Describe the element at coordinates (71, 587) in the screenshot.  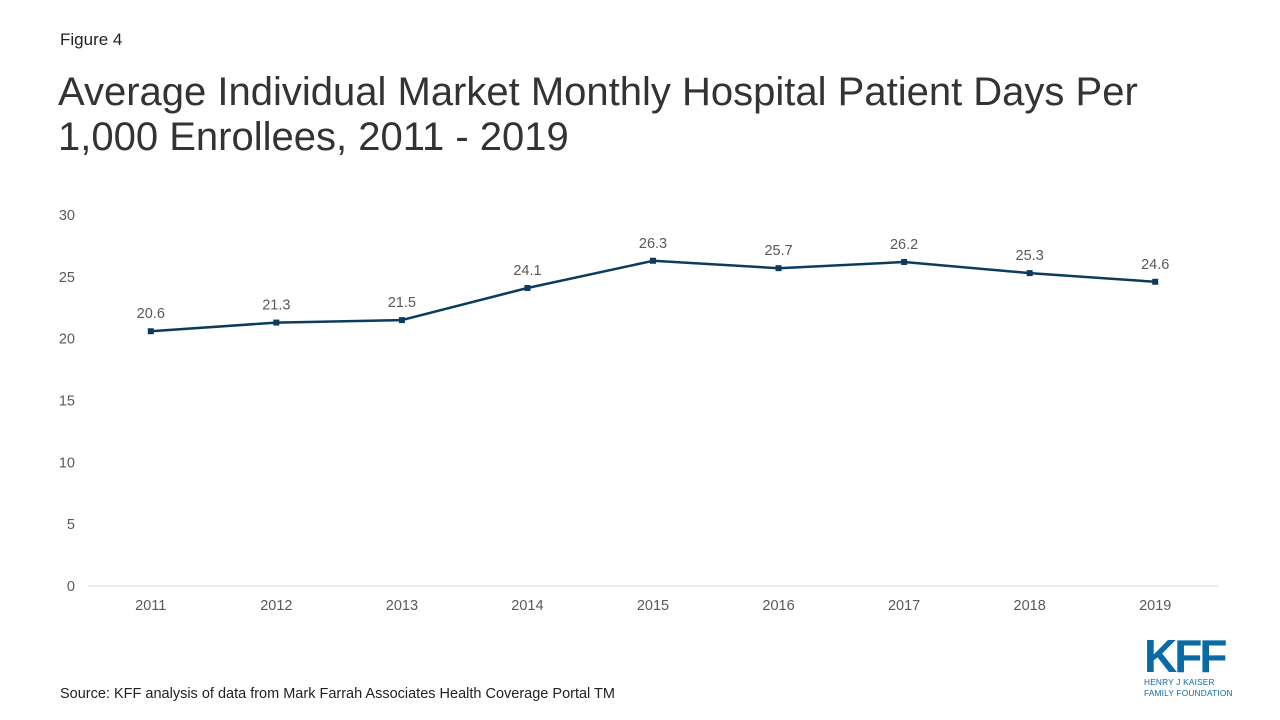
I see `y-tick-label: 0` at that location.